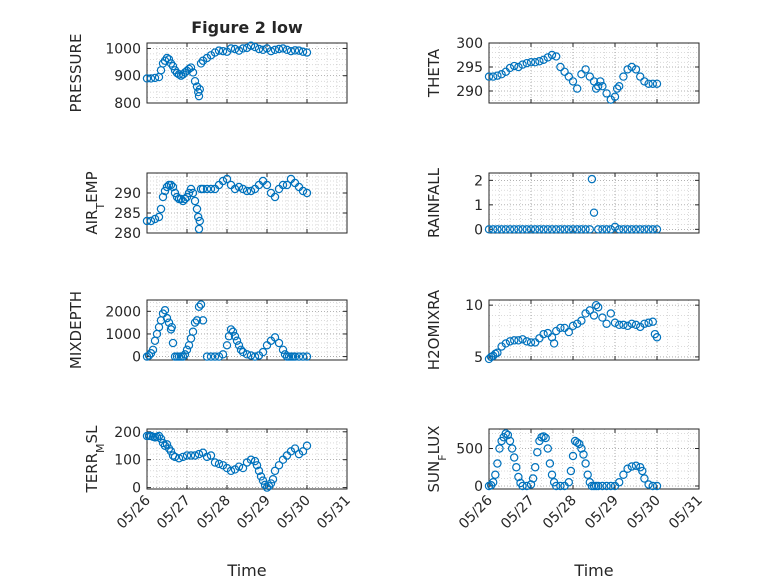  Describe the element at coordinates (434, 202) in the screenshot. I see `y-axis-label: RAINFALL` at that location.